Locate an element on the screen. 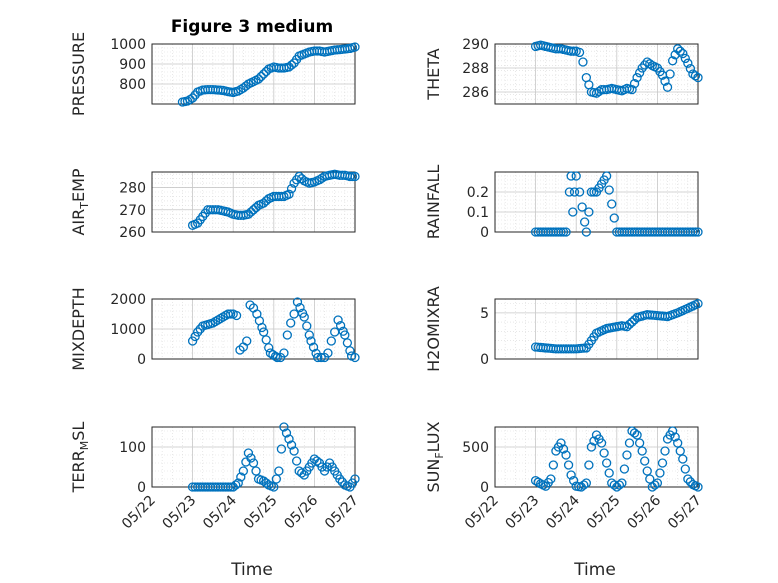  y-tick-label: 260 is located at coordinates (132, 233).